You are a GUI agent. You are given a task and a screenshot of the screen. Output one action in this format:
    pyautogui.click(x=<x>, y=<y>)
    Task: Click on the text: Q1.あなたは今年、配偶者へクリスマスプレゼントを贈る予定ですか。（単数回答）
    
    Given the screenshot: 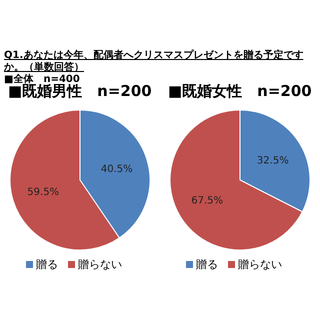 What is the action you would take?
    pyautogui.click(x=154, y=62)
    